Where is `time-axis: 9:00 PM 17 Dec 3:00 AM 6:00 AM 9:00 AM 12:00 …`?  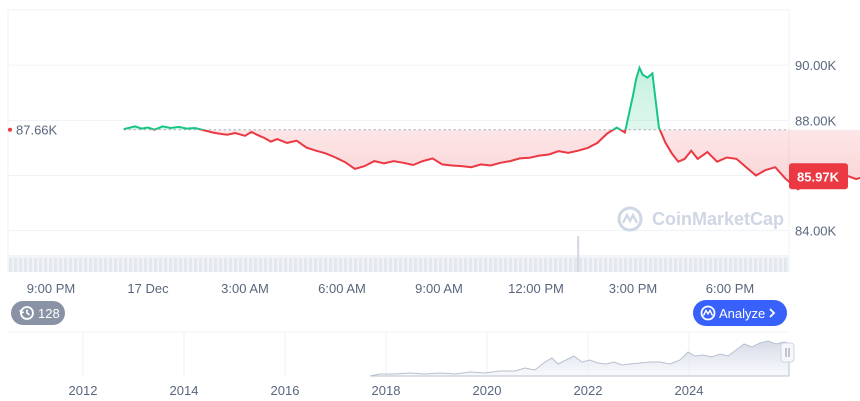 time-axis: 9:00 PM 17 Dec 3:00 AM 6:00 AM 9:00 AM 12:00 … is located at coordinates (390, 288).